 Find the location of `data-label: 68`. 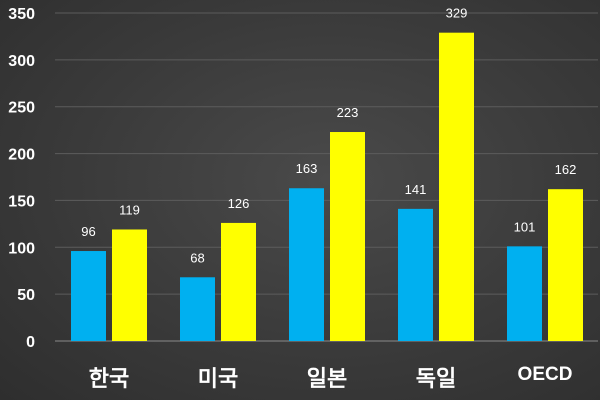

data-label: 68 is located at coordinates (197, 257).